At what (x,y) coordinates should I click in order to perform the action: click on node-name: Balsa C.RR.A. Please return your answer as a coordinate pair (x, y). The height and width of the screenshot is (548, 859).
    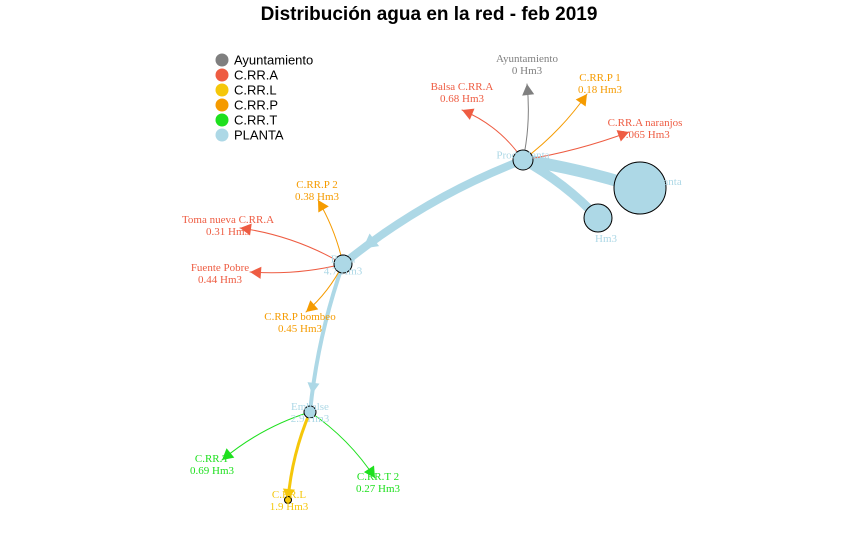
    Looking at the image, I should click on (462, 87).